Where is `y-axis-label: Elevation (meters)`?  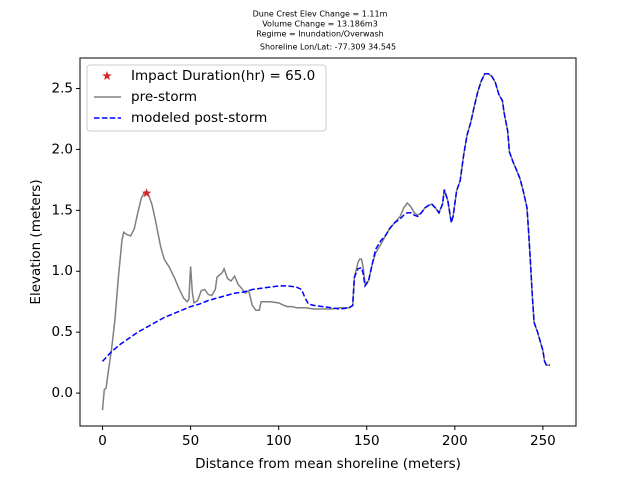
y-axis-label: Elevation (meters) is located at coordinates (36, 241).